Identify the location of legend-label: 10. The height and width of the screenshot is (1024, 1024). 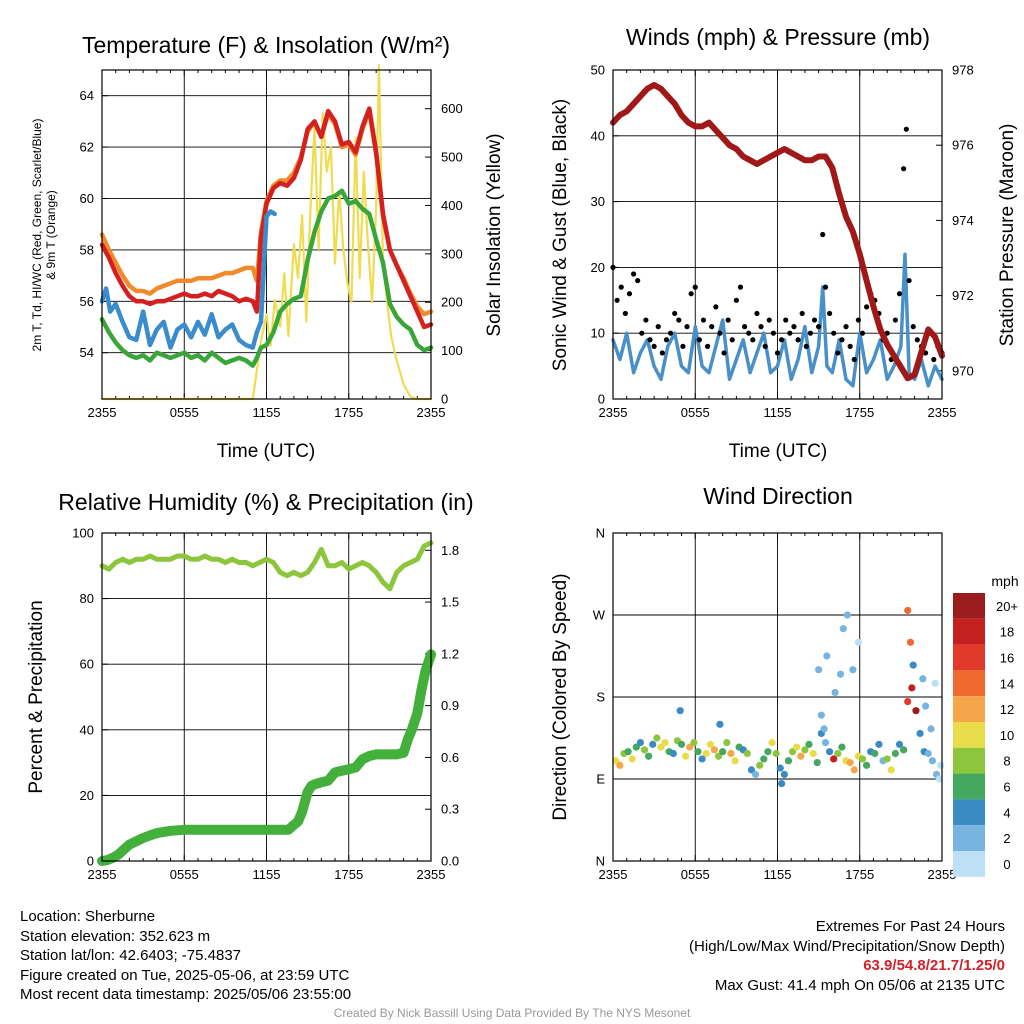
(1007, 735).